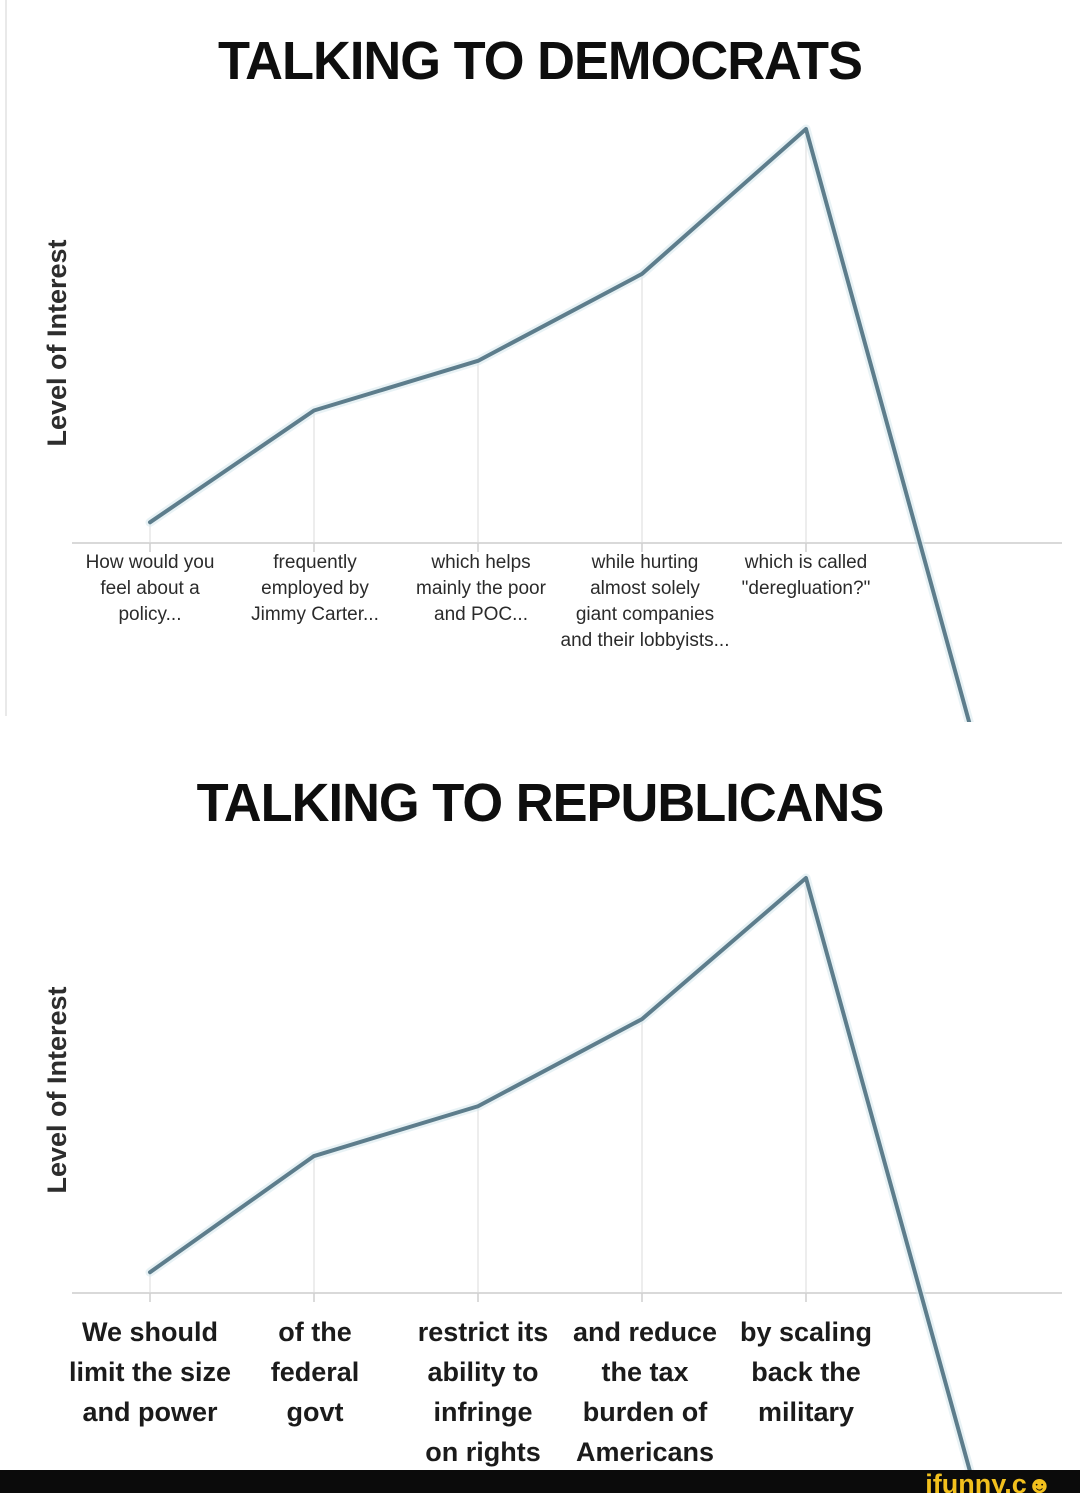  What do you see at coordinates (540, 61) in the screenshot?
I see `democrats-chart-title: TALKING TO DEMOCRATS` at bounding box center [540, 61].